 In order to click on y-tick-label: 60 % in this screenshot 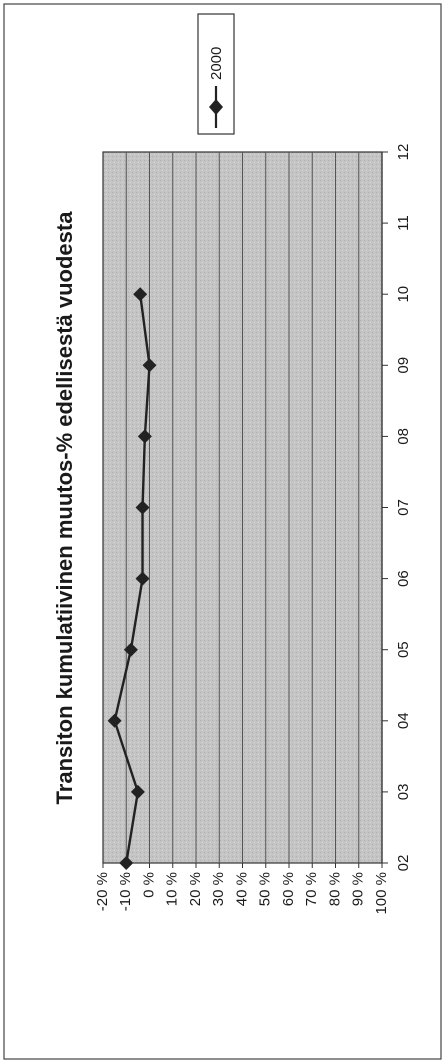, I will do `click(288, 889)`.